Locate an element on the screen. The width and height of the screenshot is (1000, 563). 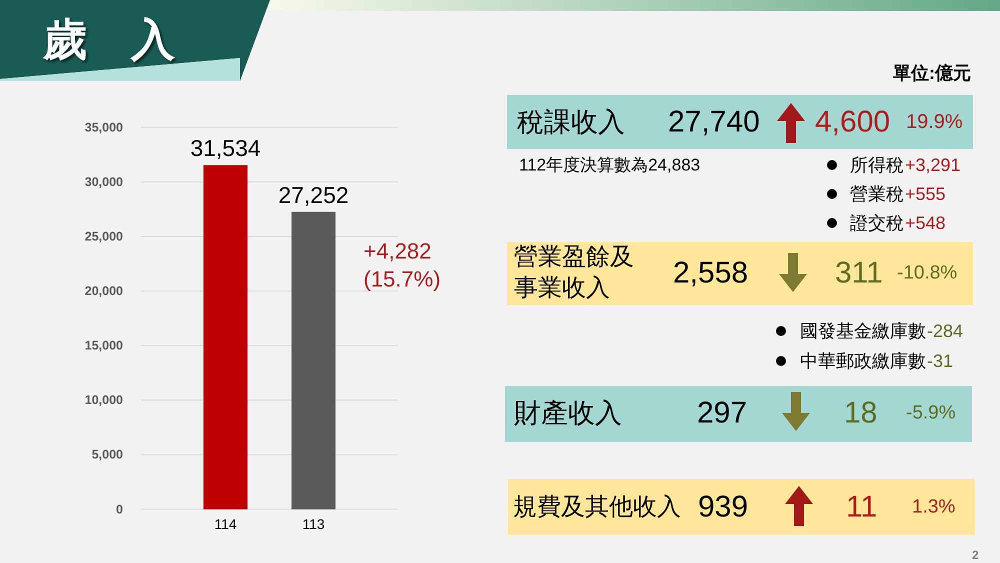
y-tick-label: 20,000 is located at coordinates (104, 291).